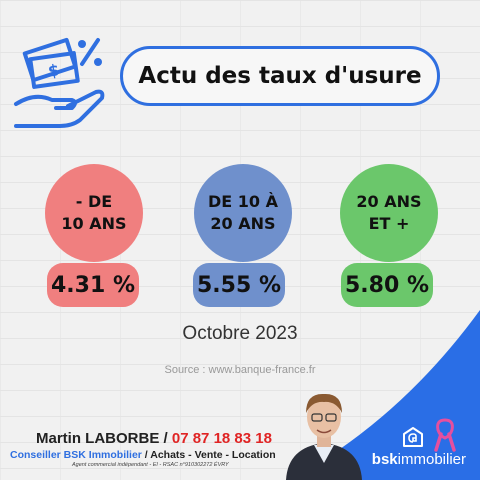 This screenshot has width=480, height=480. I want to click on category-circle-under-10: - DE 10 ANS, so click(94, 213).